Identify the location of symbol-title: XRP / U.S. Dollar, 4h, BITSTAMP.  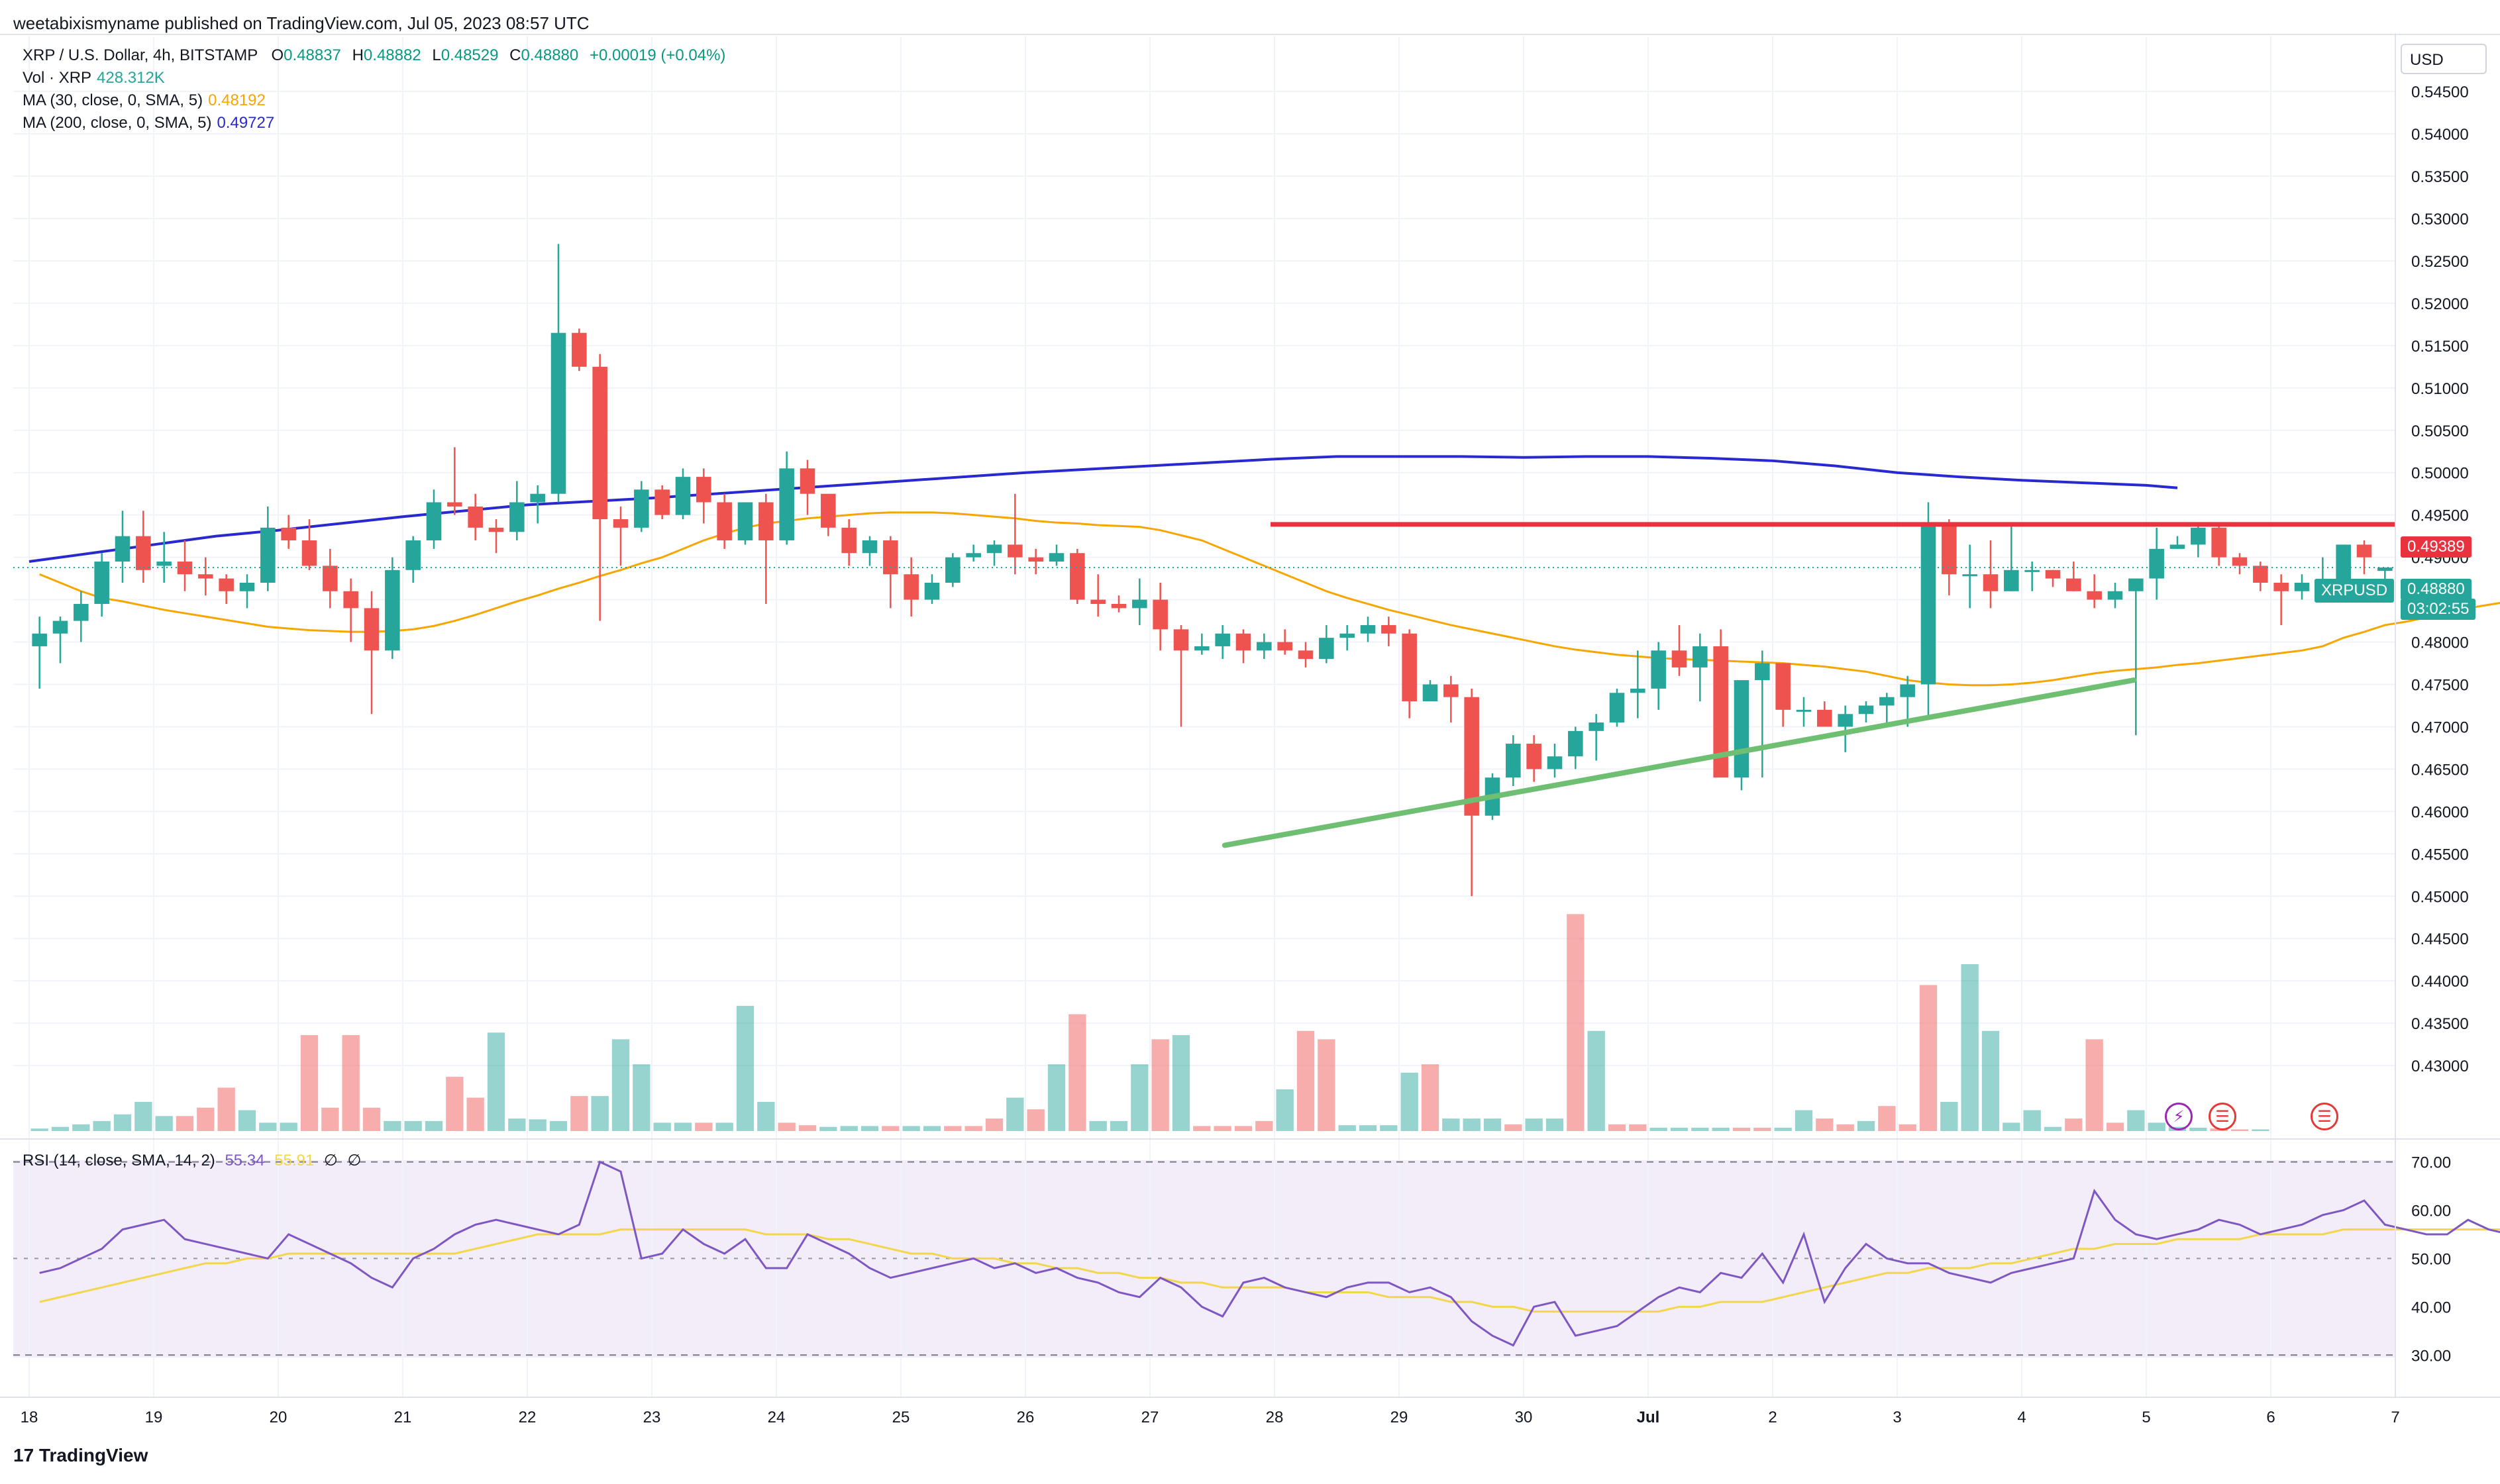
(140, 55).